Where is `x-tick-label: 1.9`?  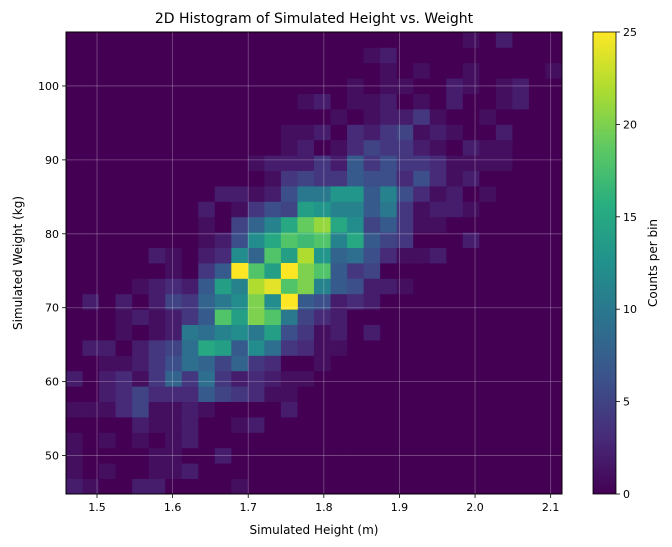
x-tick-label: 1.9 is located at coordinates (400, 507).